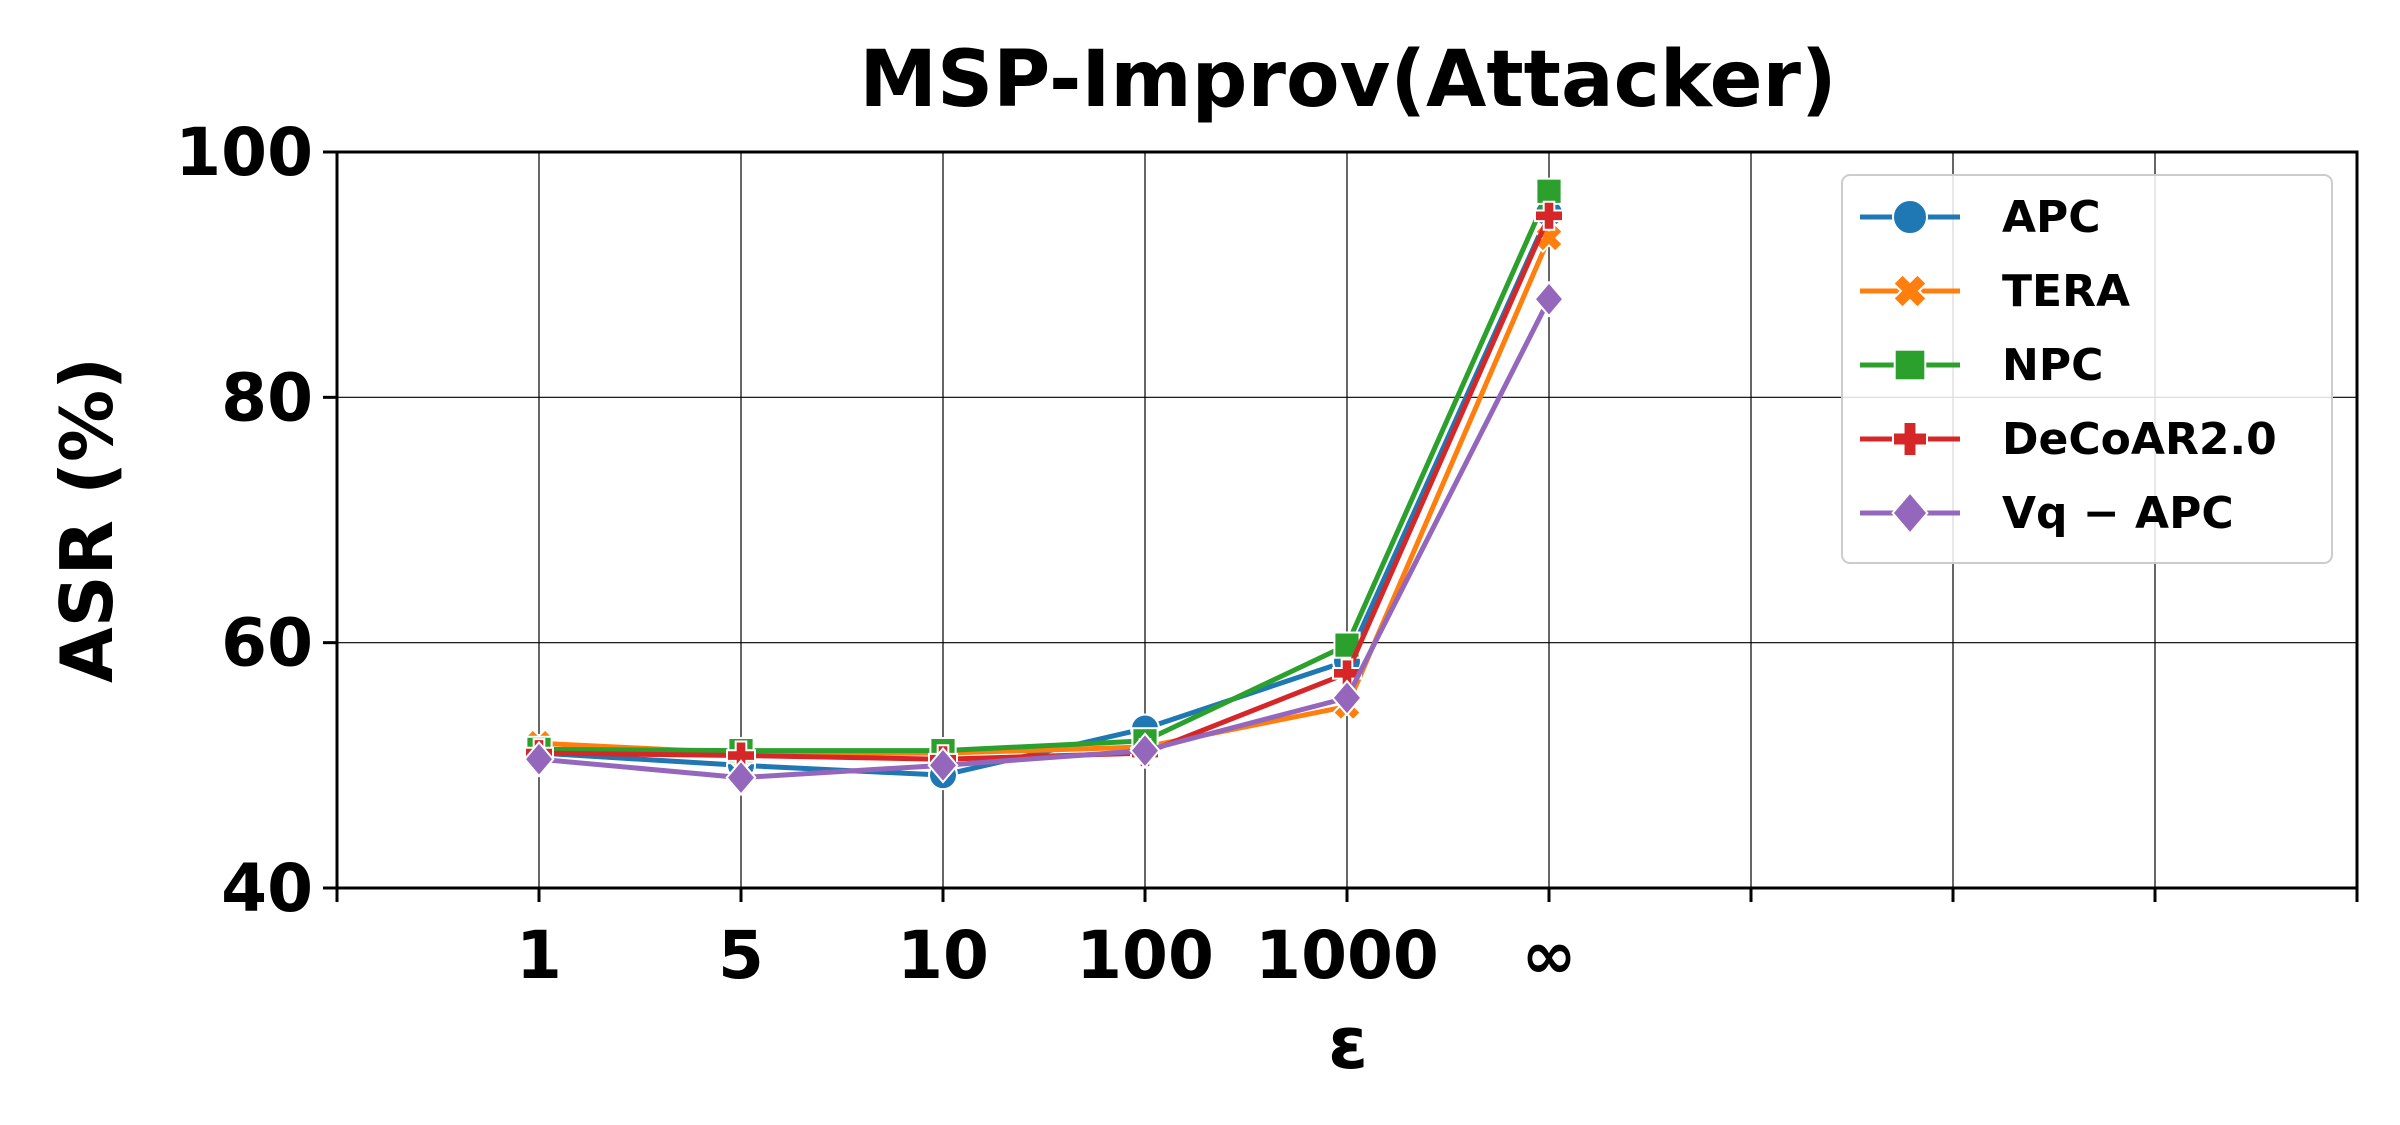  I want to click on legend-label: NPC, so click(2052, 365).